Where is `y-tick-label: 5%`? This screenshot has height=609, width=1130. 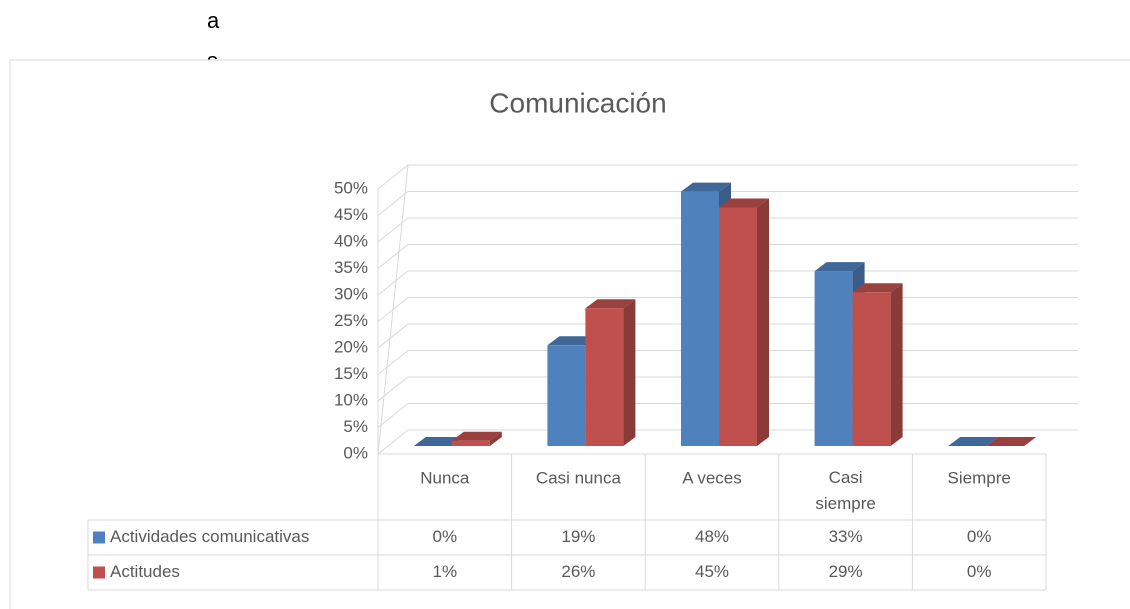
y-tick-label: 5% is located at coordinates (355, 426).